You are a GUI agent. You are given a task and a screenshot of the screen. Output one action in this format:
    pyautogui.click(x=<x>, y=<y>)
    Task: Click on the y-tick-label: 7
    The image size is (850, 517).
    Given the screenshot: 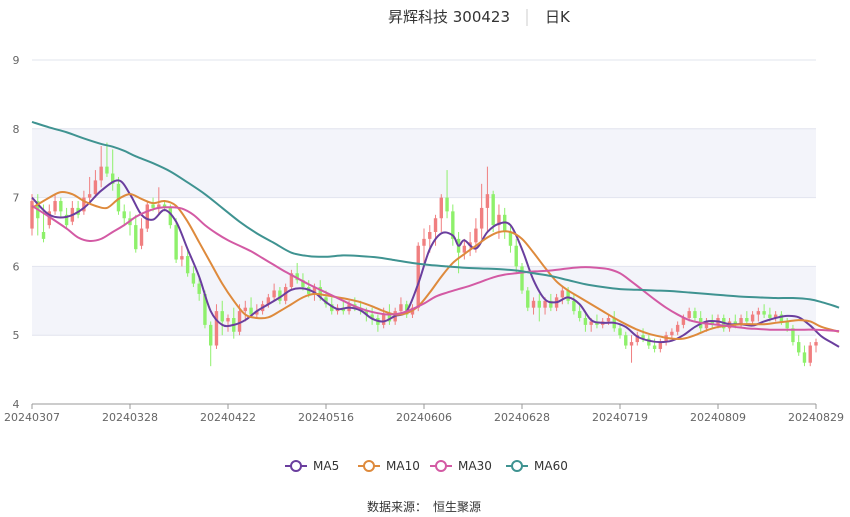 What is the action you would take?
    pyautogui.click(x=16, y=198)
    